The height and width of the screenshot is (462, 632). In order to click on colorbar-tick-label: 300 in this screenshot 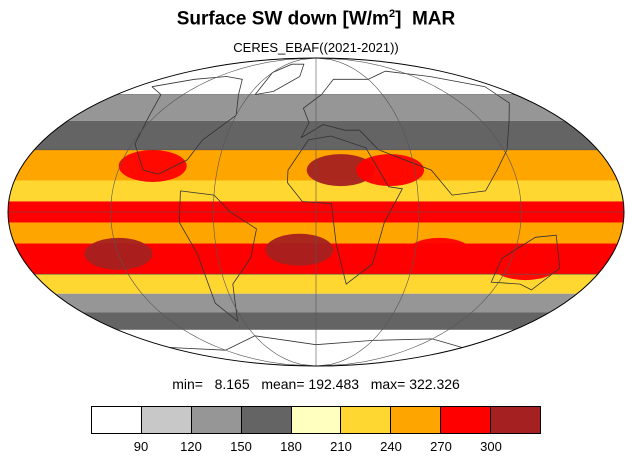, I will do `click(491, 446)`.